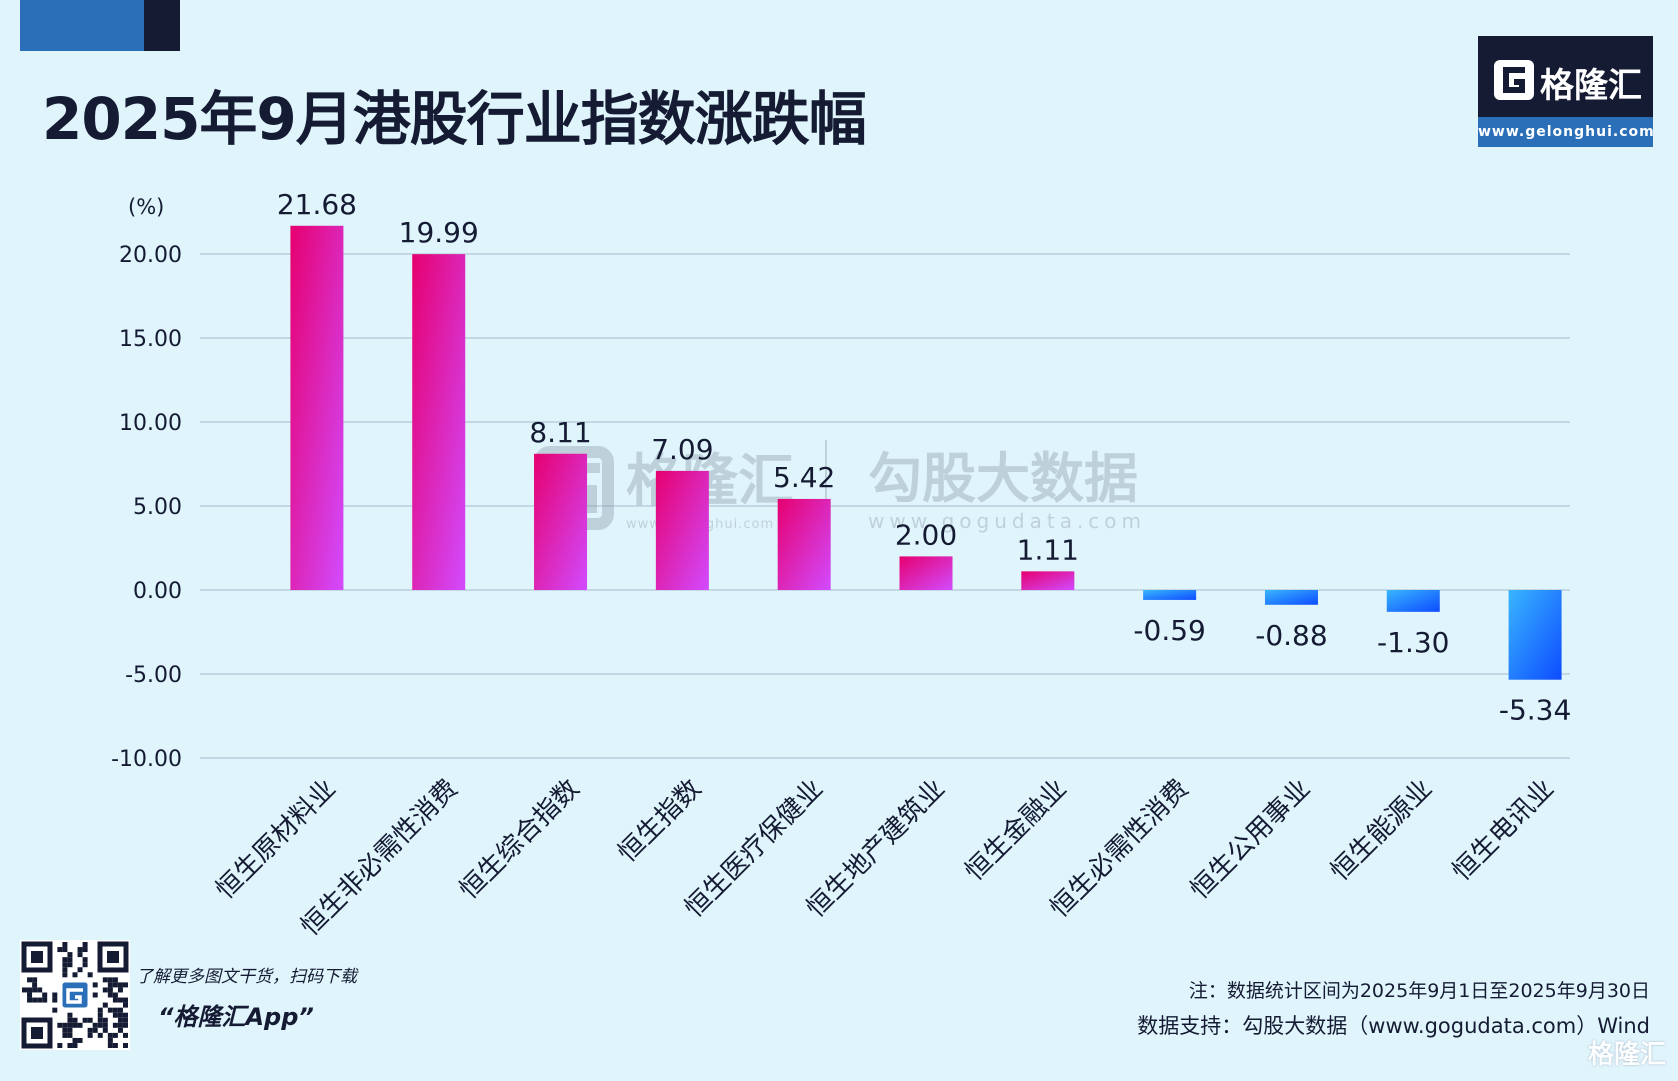 Image resolution: width=1678 pixels, height=1081 pixels. I want to click on y-tick-label: 15.00, so click(150, 339).